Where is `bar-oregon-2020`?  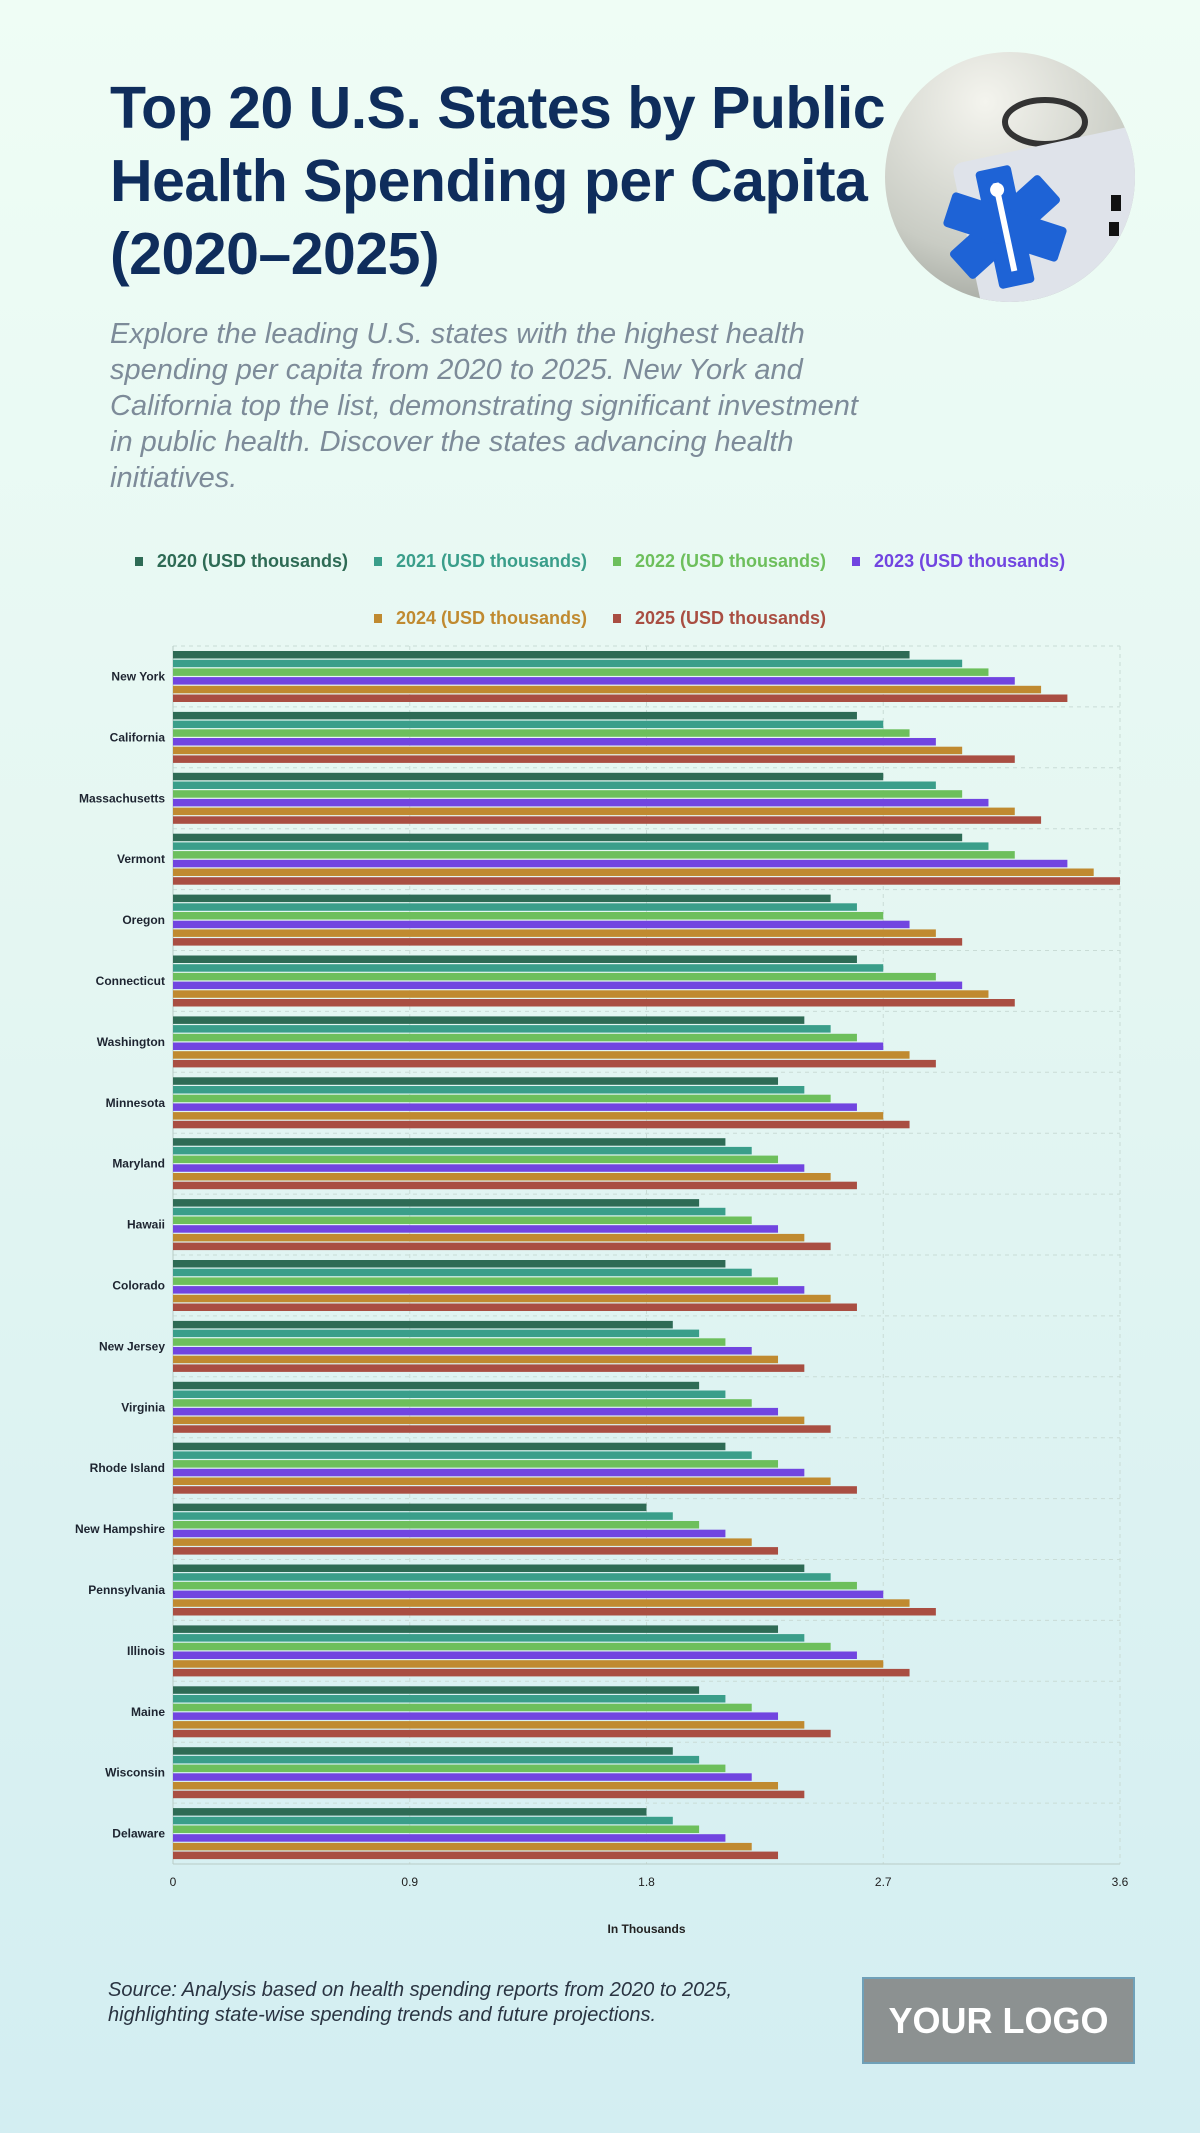 bar-oregon-2020 is located at coordinates (502, 898).